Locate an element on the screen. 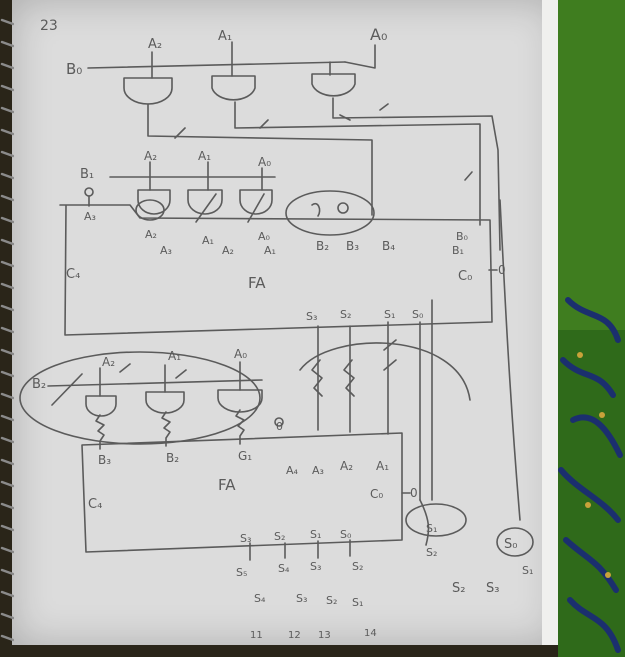 The width and height of the screenshot is (625, 657). label-mid-b2: B₂ is located at coordinates (322, 246).